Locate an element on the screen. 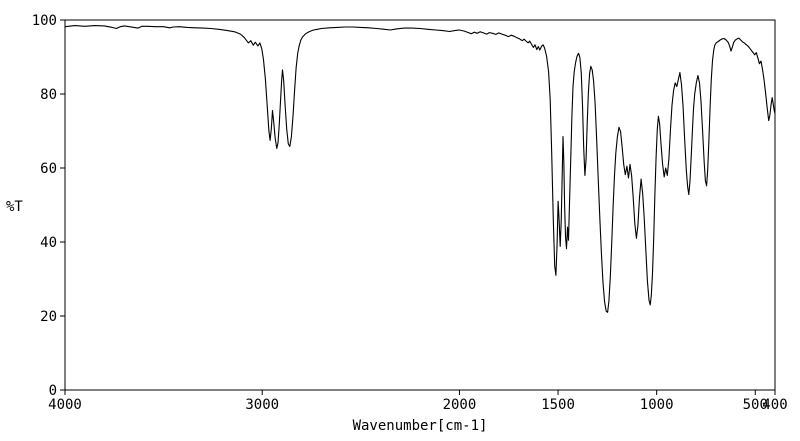  x-axis-label: Wavenumber[cm-1] is located at coordinates (420, 426).